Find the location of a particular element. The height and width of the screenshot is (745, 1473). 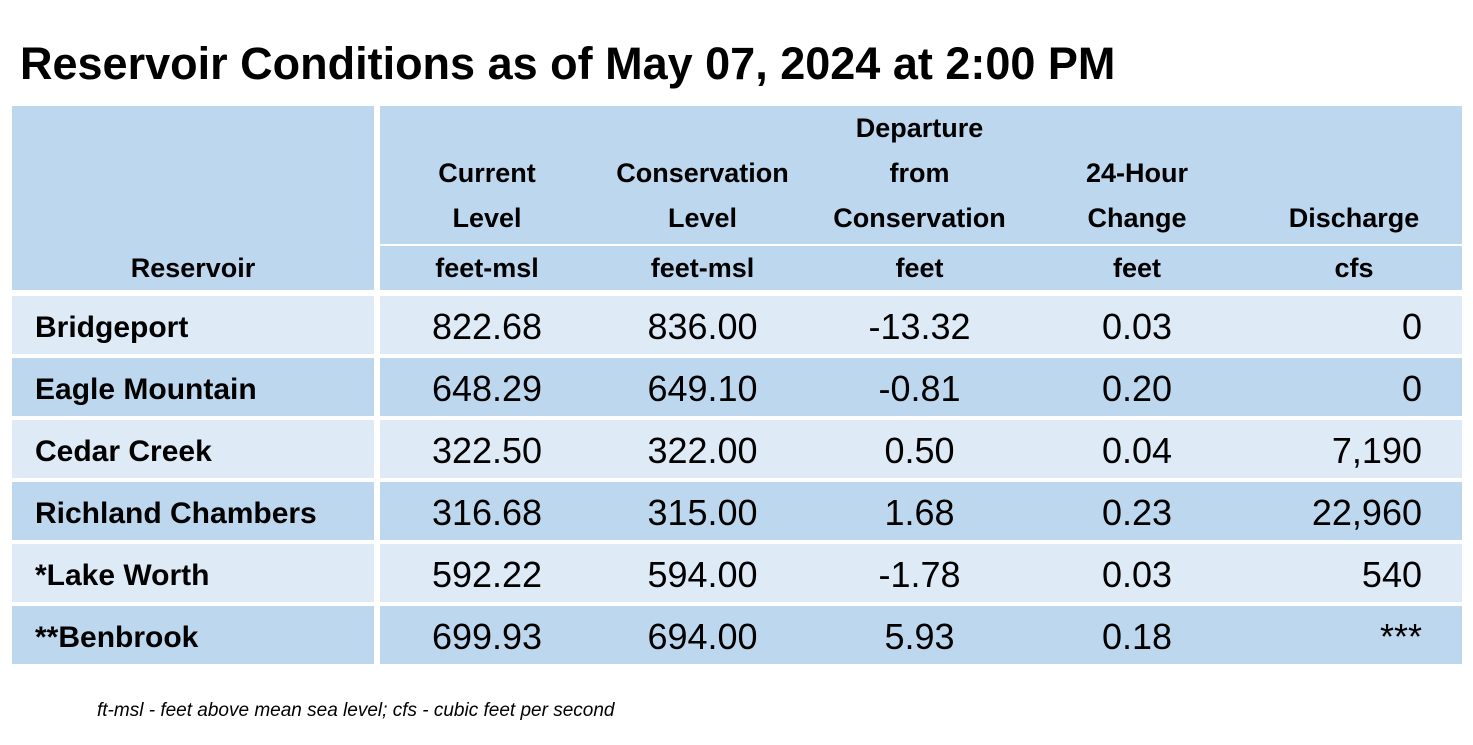

header-current-line1: Current is located at coordinates (487, 173).